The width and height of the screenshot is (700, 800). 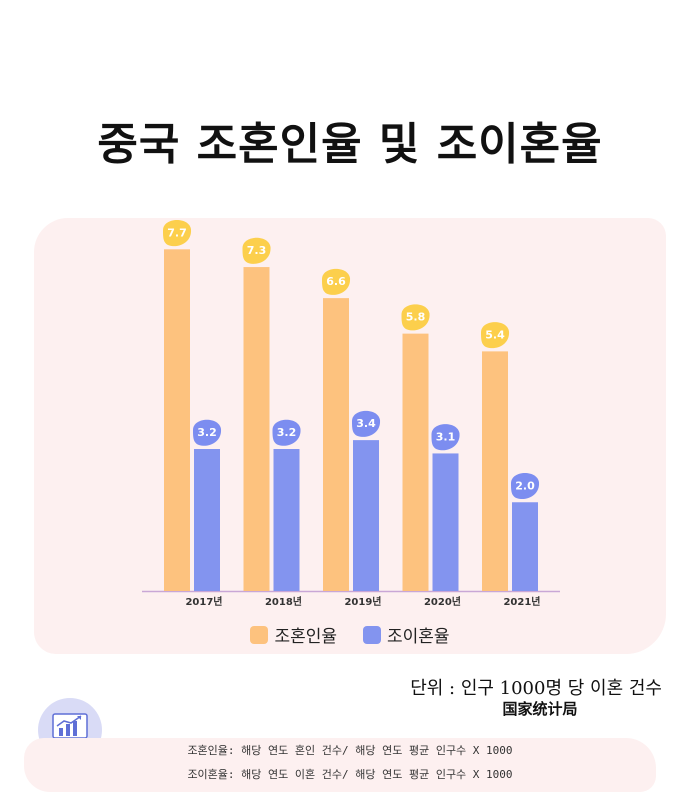 What do you see at coordinates (350, 774) in the screenshot?
I see `formula-divorce: 조이혼율: 해당 연도 이혼 건수/ 해당 연도 평균 인구수 X 1000` at bounding box center [350, 774].